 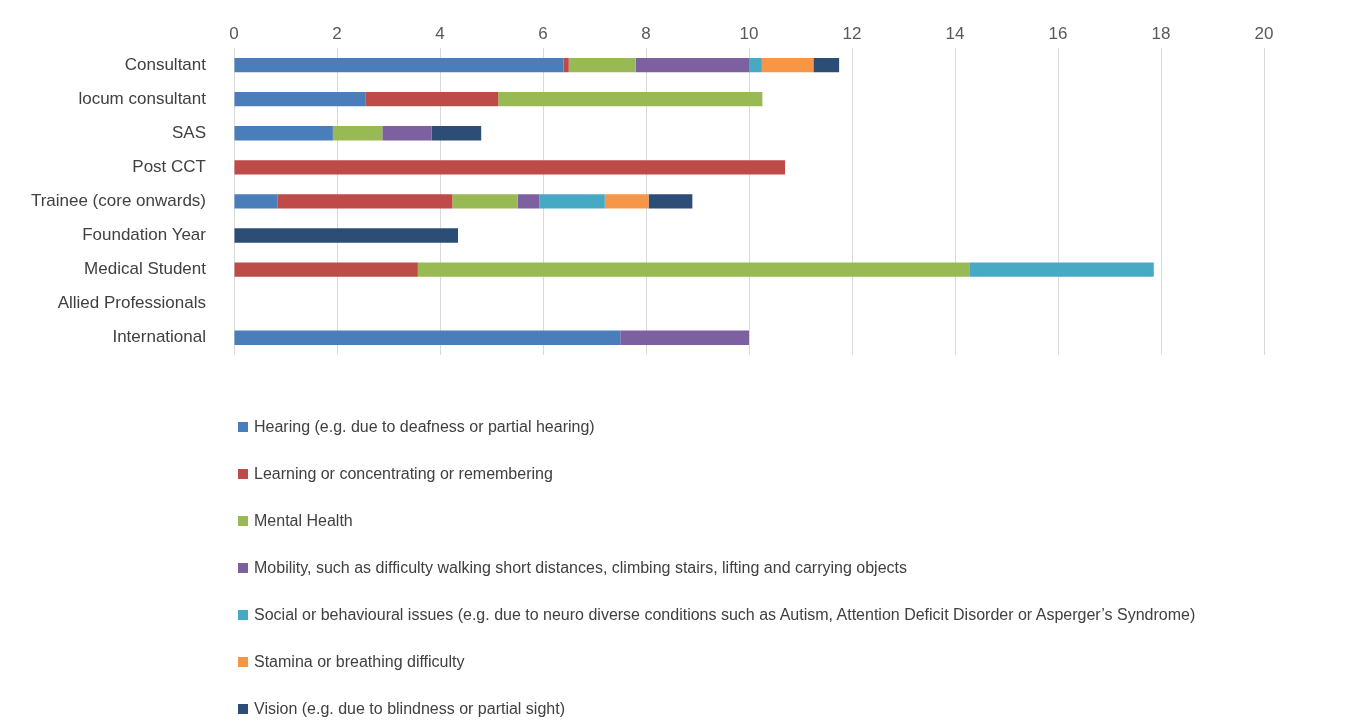 What do you see at coordinates (145, 269) in the screenshot?
I see `y-tick-label: Medical Student` at bounding box center [145, 269].